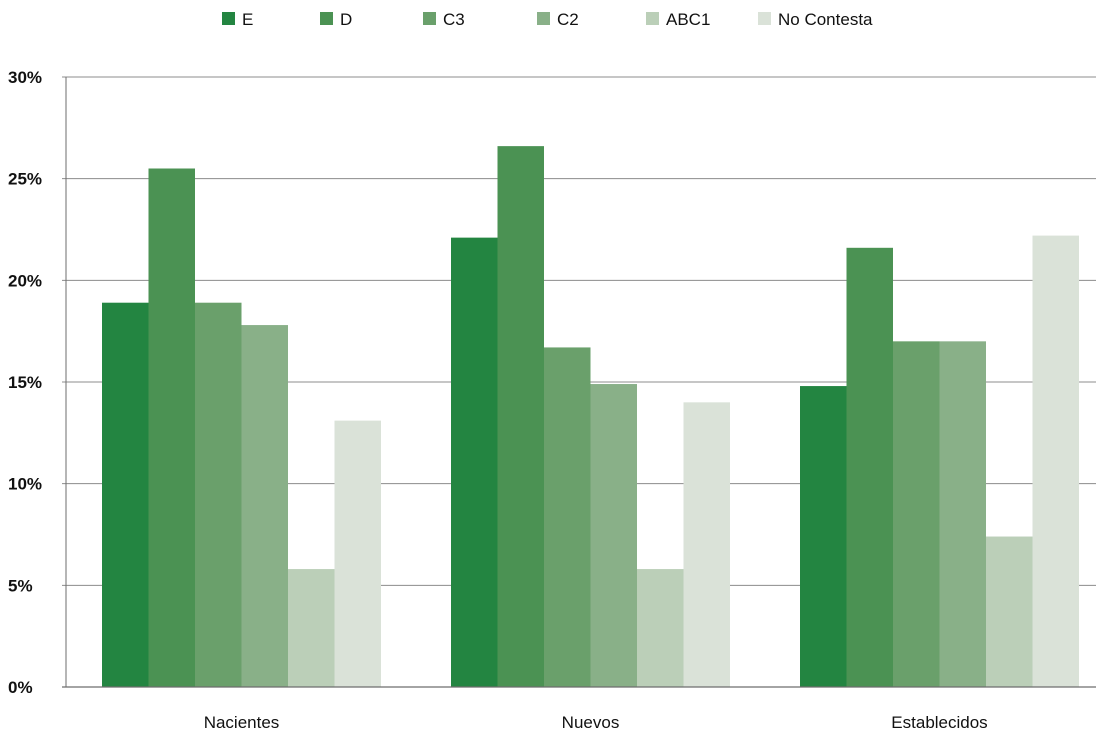 This screenshot has height=738, width=1104. I want to click on bar-nacientes-e, so click(125, 494).